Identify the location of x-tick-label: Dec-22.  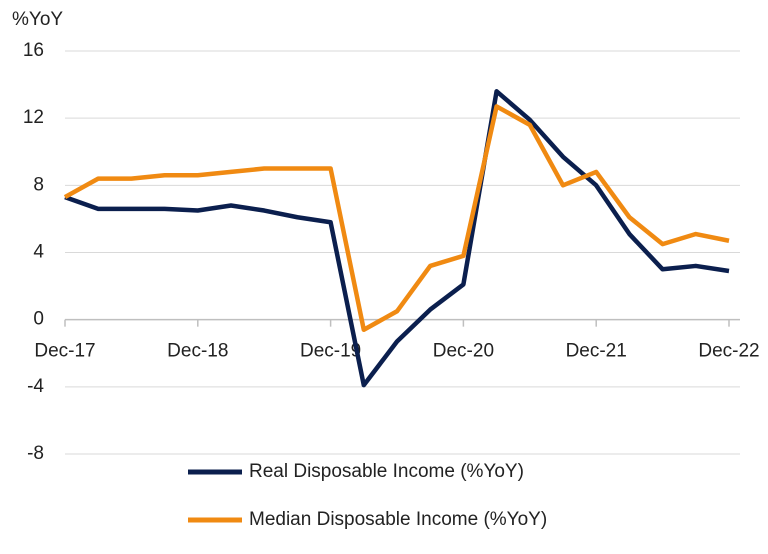
(728, 351).